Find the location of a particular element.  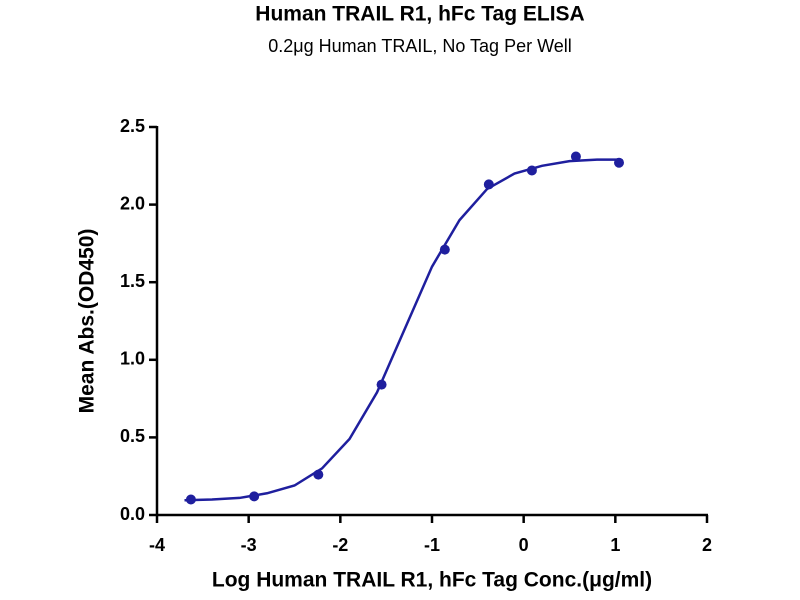

y-tick-label: 0.5 is located at coordinates (132, 436).